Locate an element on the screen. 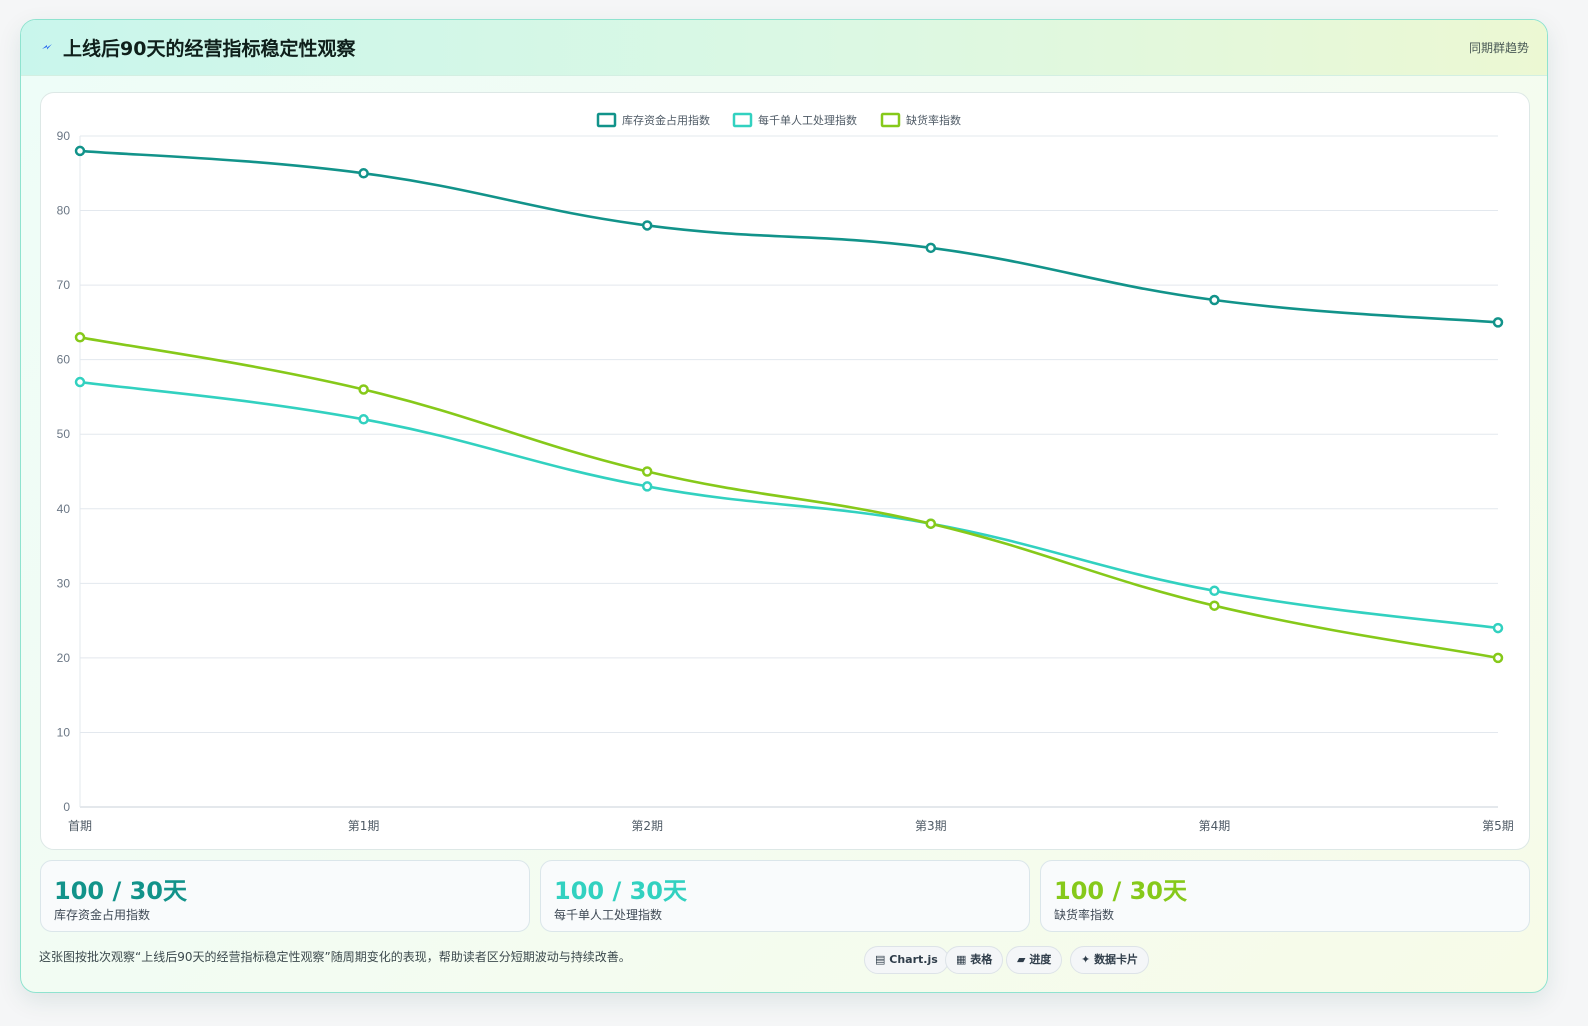  chart-icon: ▤ is located at coordinates (880, 959).